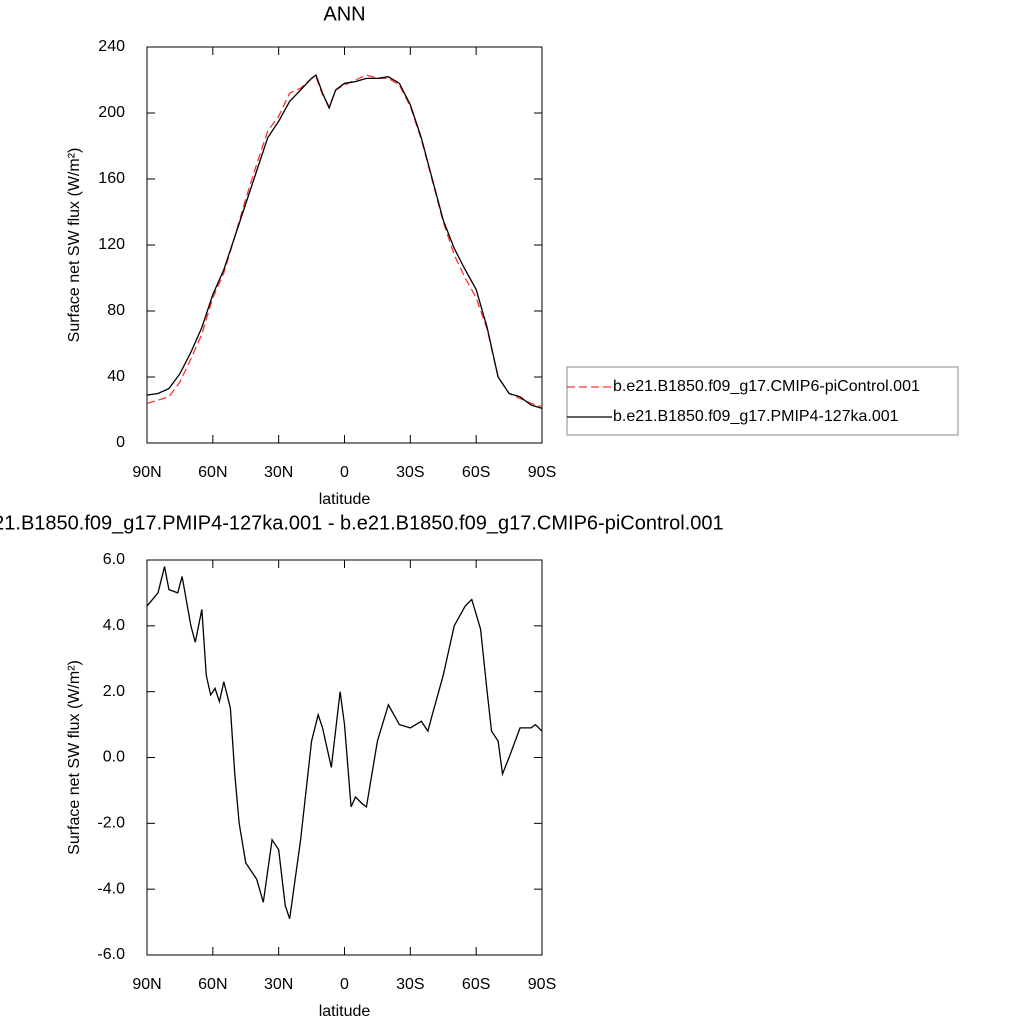 Image resolution: width=1024 pixels, height=1024 pixels. Describe the element at coordinates (766, 386) in the screenshot. I see `legend-label: b.e21.B1850.f09_g17.CMIP6-piControl.001` at that location.